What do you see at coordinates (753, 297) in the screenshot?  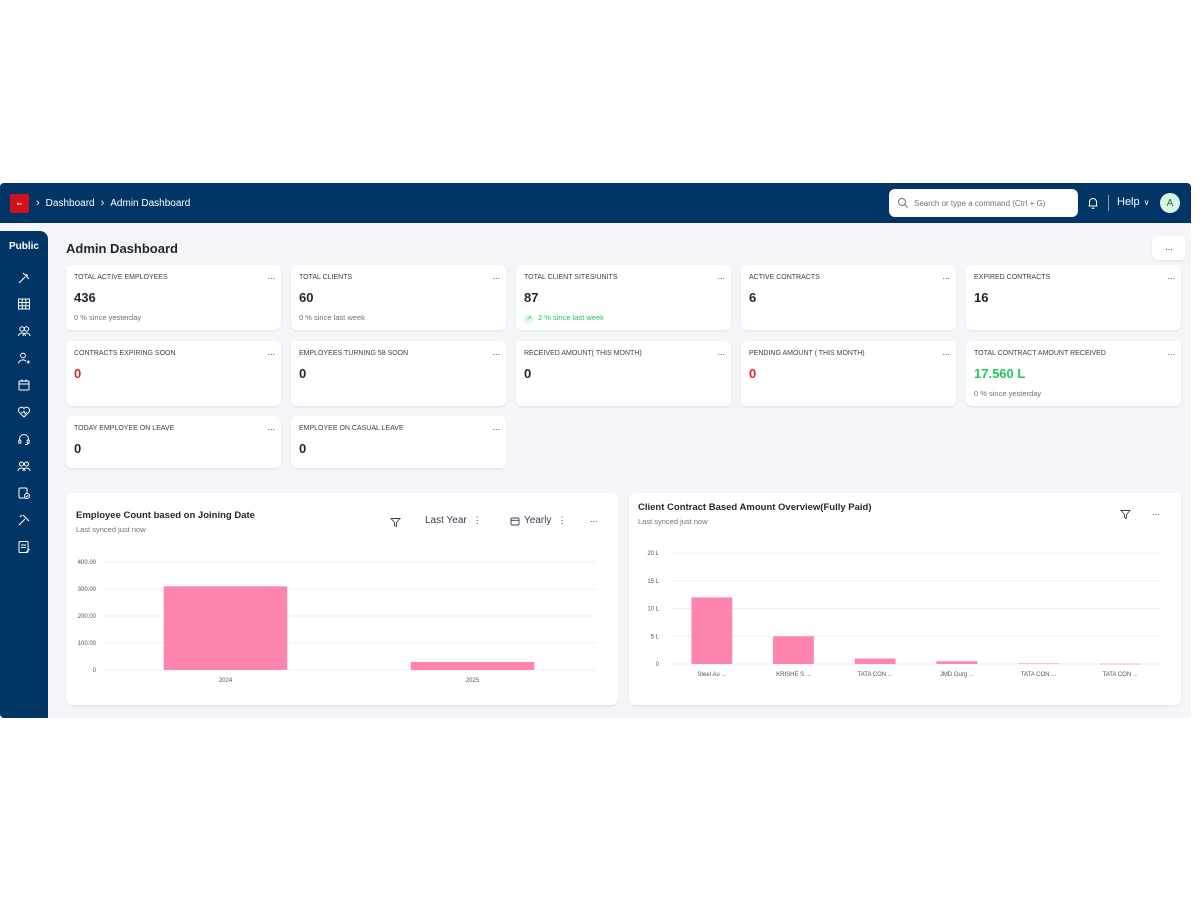 I see `card-value: 6` at bounding box center [753, 297].